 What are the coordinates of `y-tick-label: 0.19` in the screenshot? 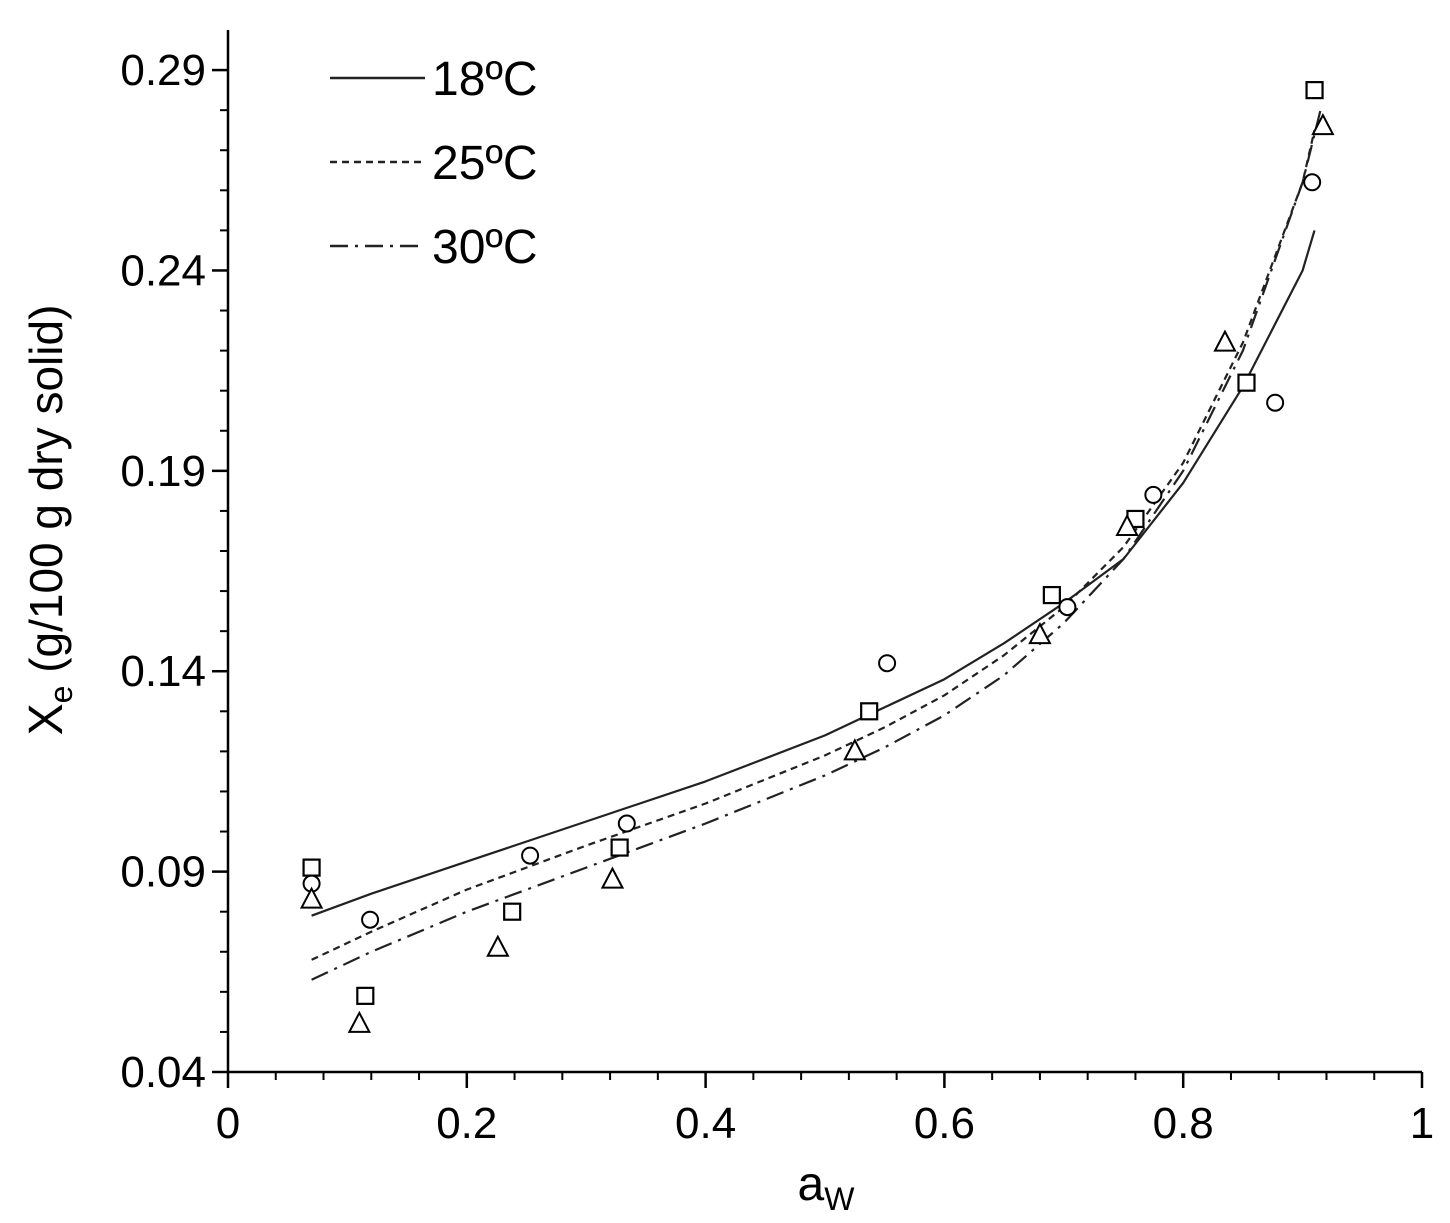 It's located at (163, 471).